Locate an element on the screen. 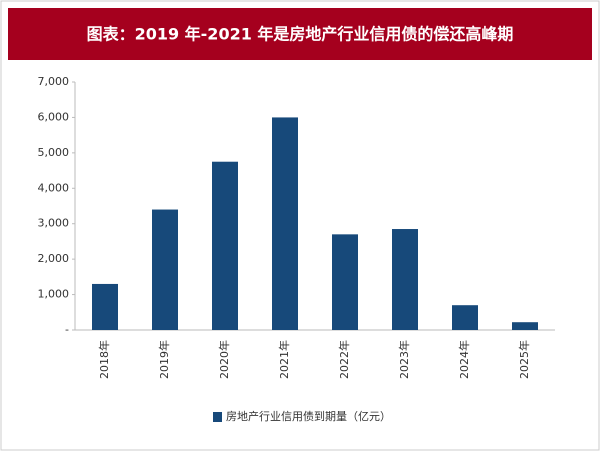 This screenshot has height=451, width=600. x-tick-label: 2023年 is located at coordinates (404, 359).